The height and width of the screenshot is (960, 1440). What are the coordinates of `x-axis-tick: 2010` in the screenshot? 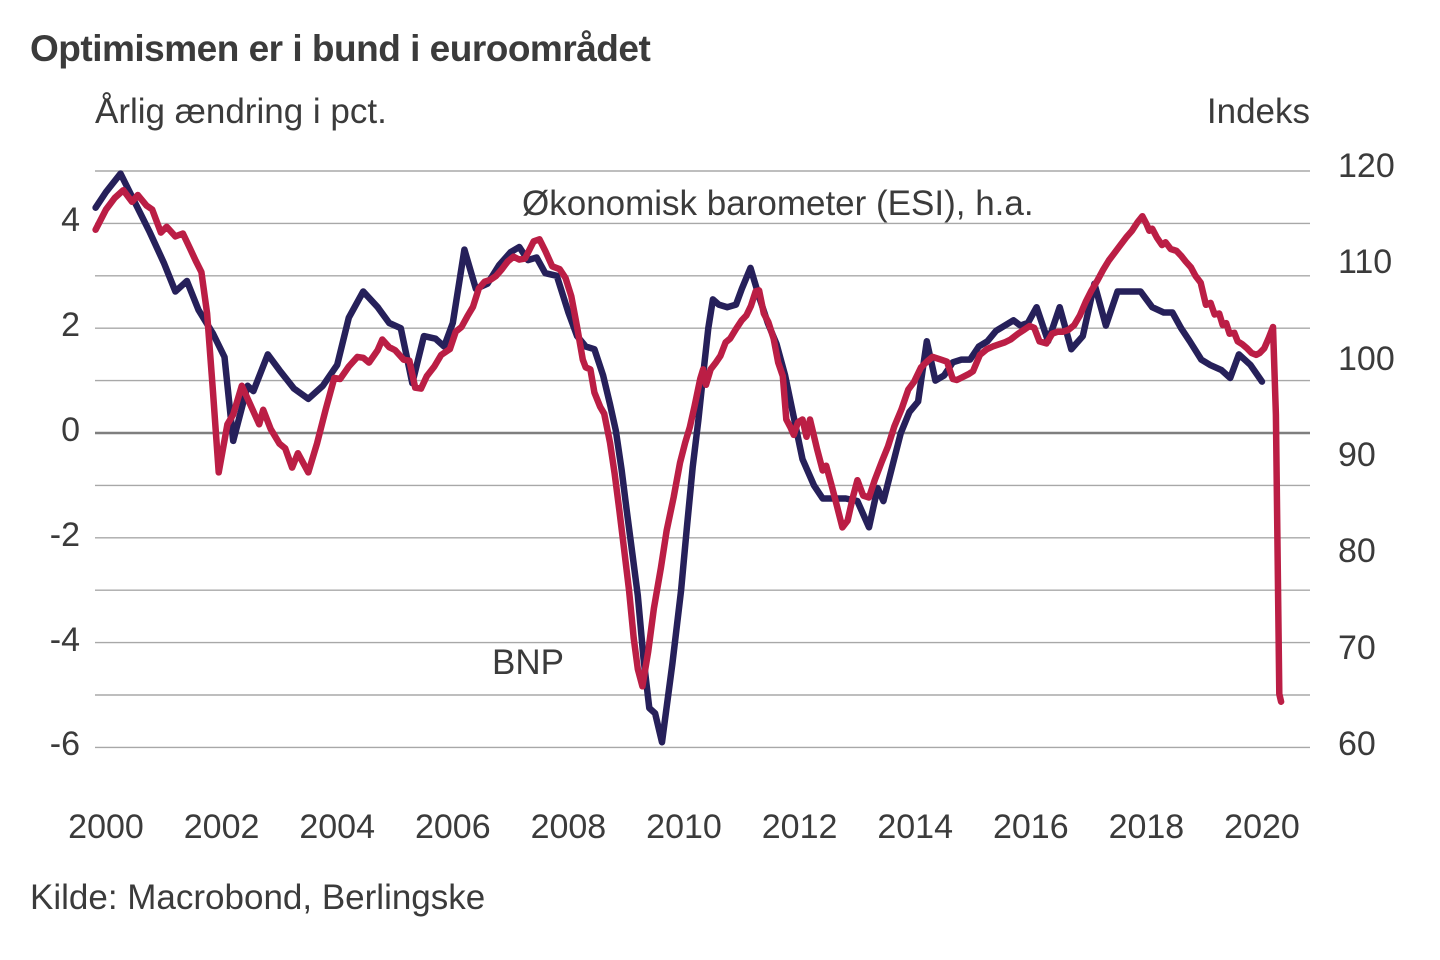 It's located at (684, 827).